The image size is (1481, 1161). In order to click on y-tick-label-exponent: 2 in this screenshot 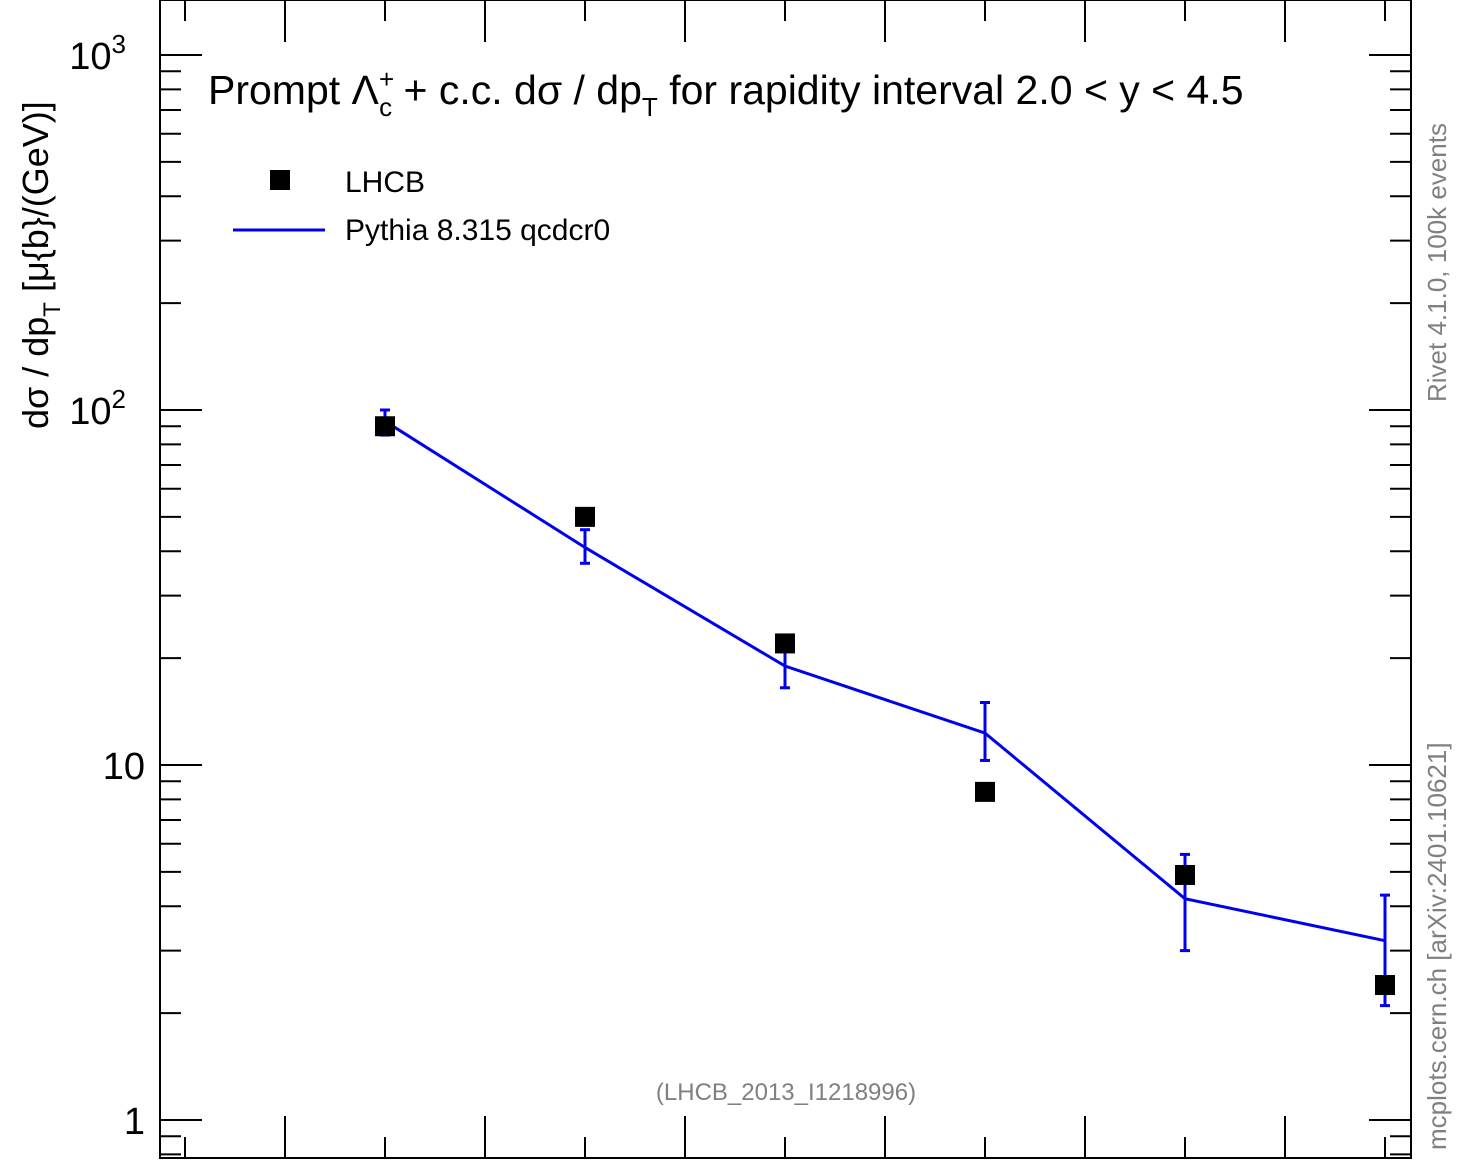, I will do `click(119, 399)`.